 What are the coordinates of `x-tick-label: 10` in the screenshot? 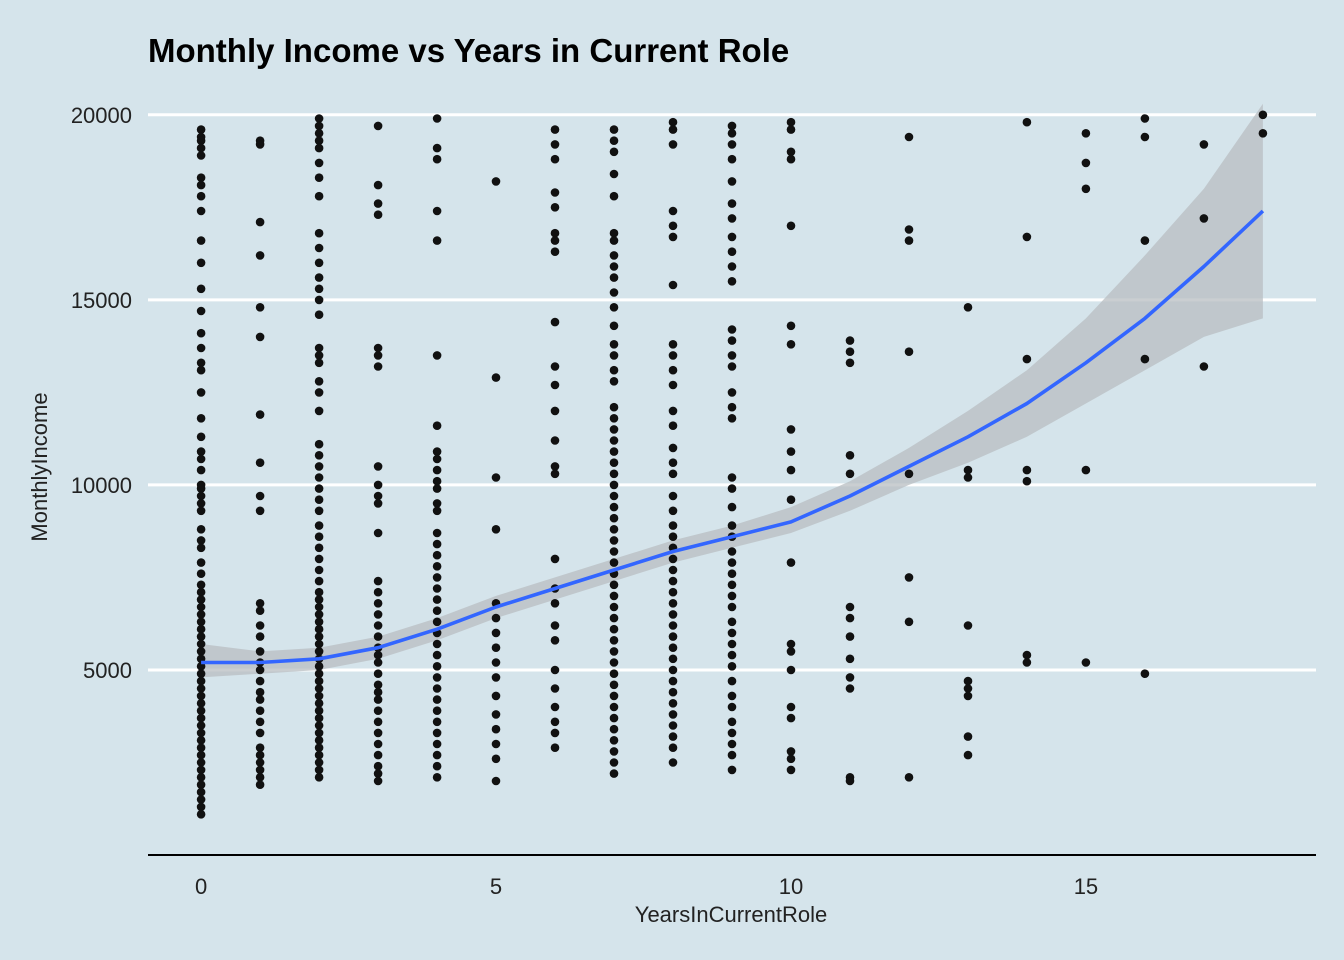 It's located at (791, 886).